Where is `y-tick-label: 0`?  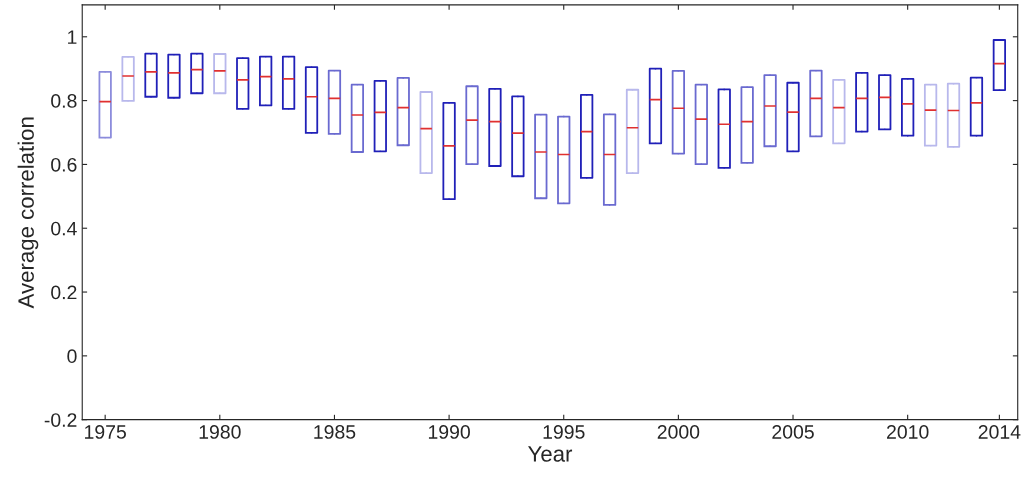
y-tick-label: 0 is located at coordinates (72, 356).